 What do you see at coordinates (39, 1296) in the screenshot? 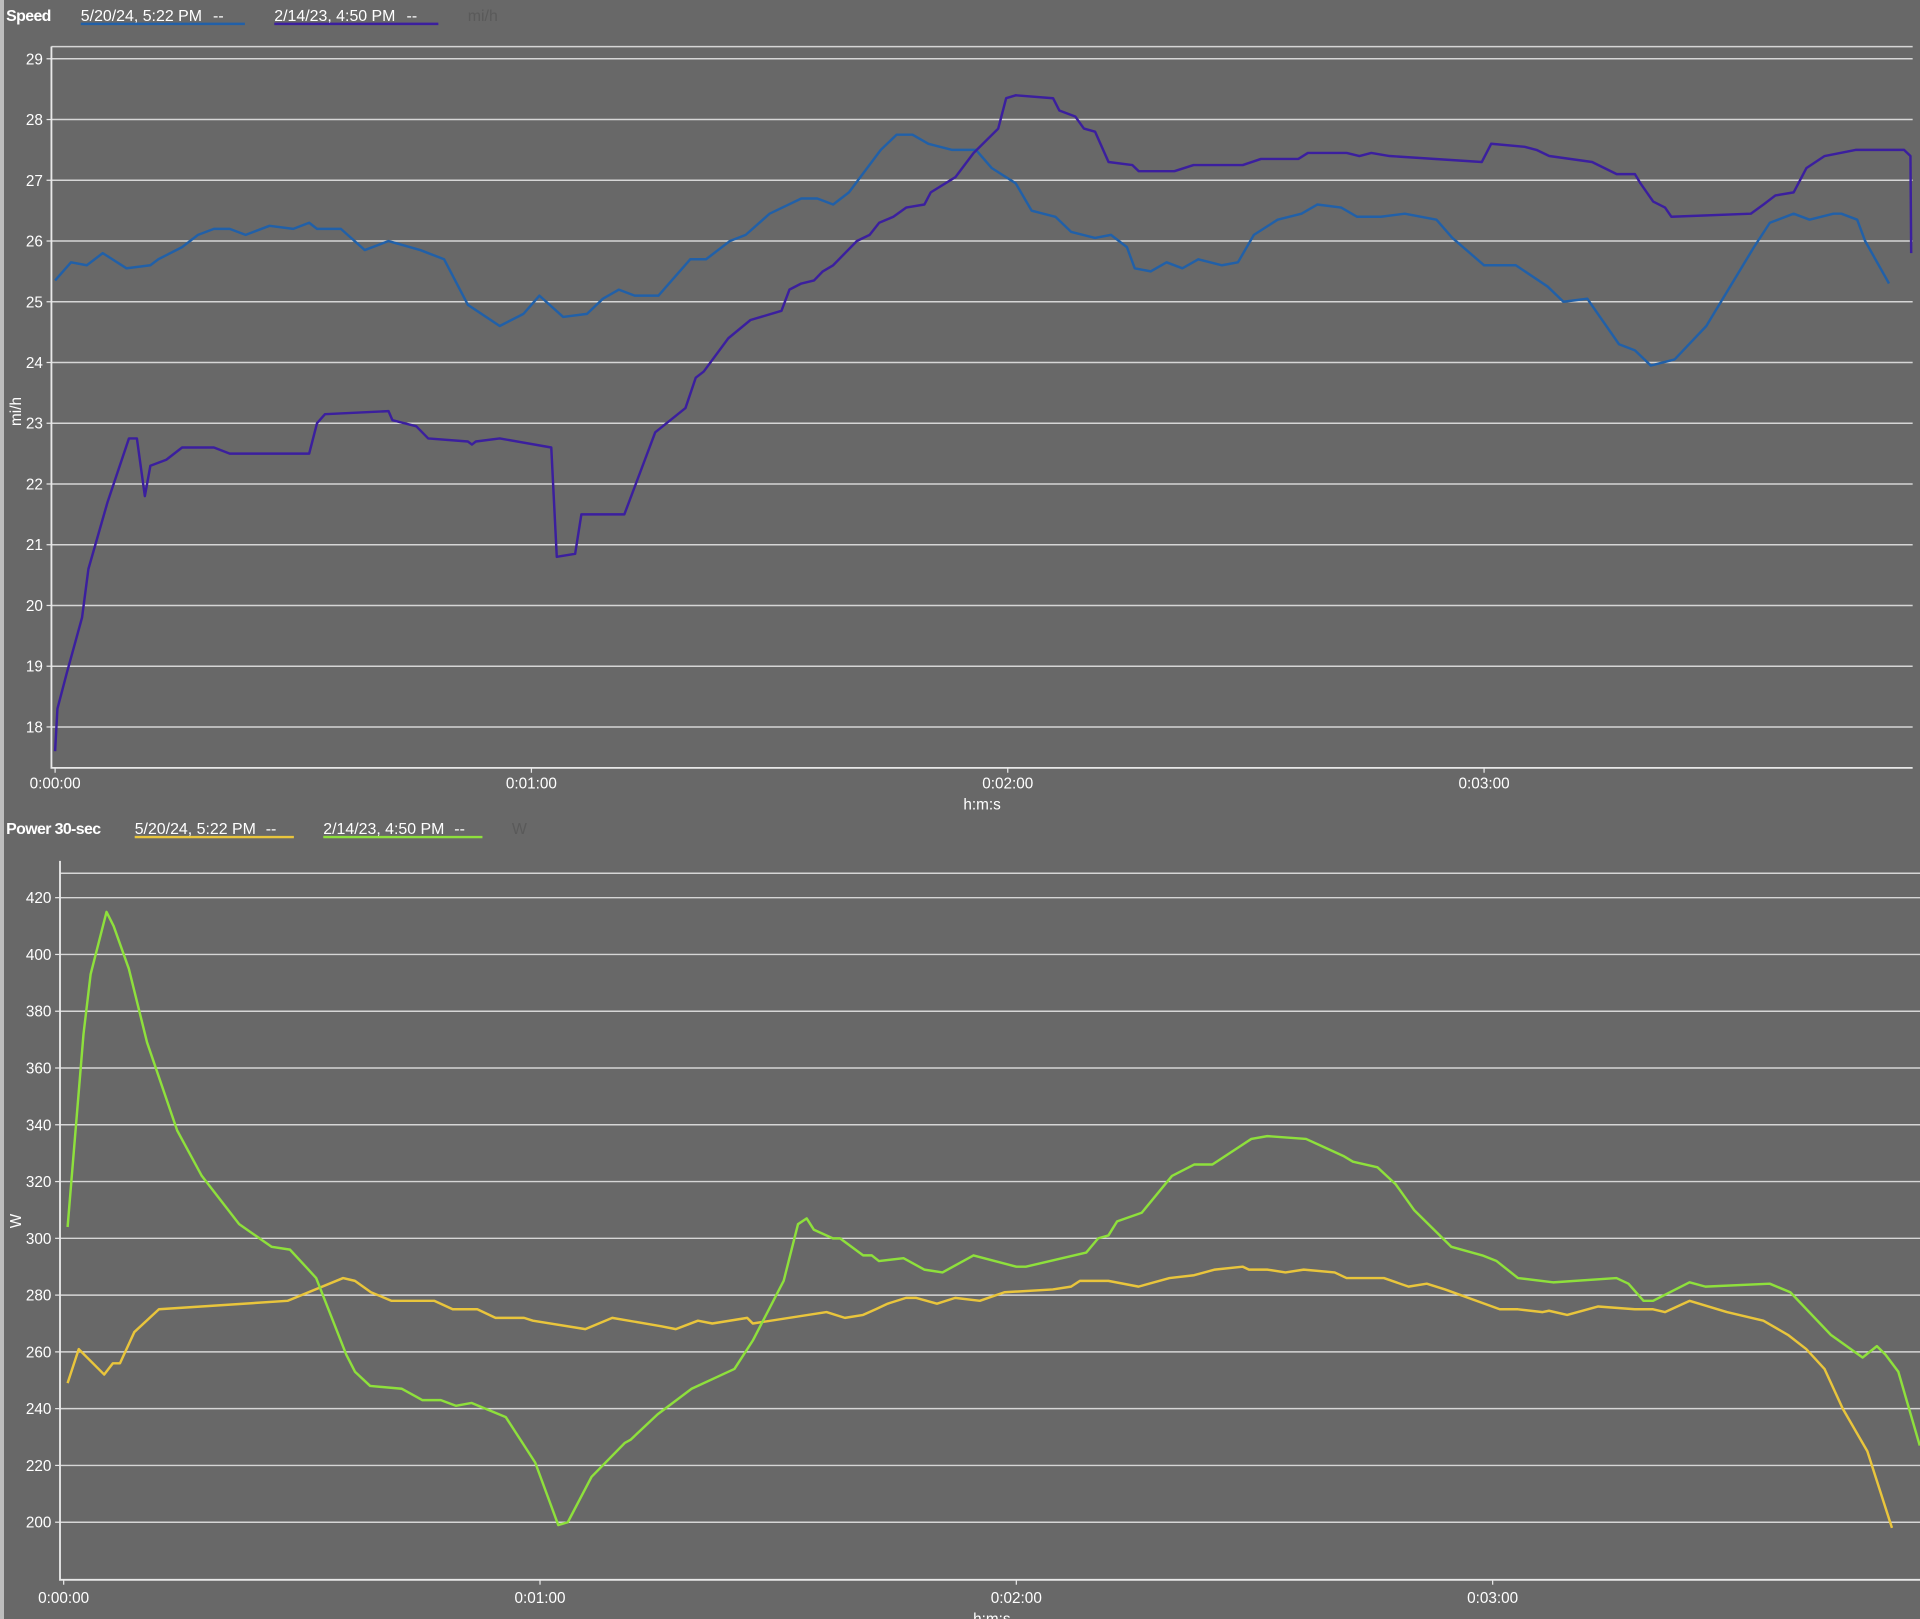
I see `y-tick-label: 280` at bounding box center [39, 1296].